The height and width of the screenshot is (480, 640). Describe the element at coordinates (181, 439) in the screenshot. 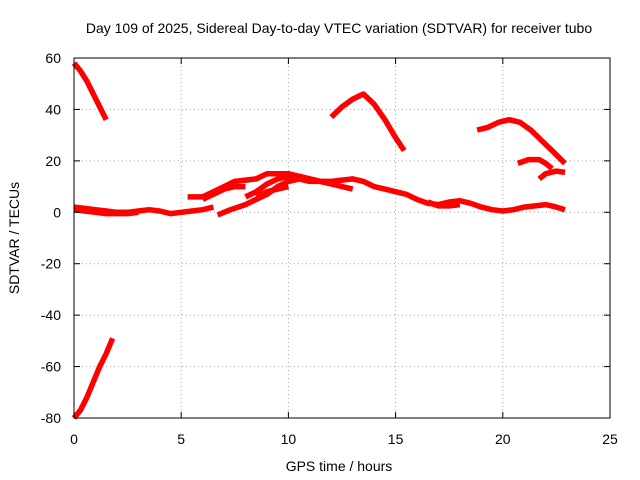

I see `x-tick-label: 5` at that location.